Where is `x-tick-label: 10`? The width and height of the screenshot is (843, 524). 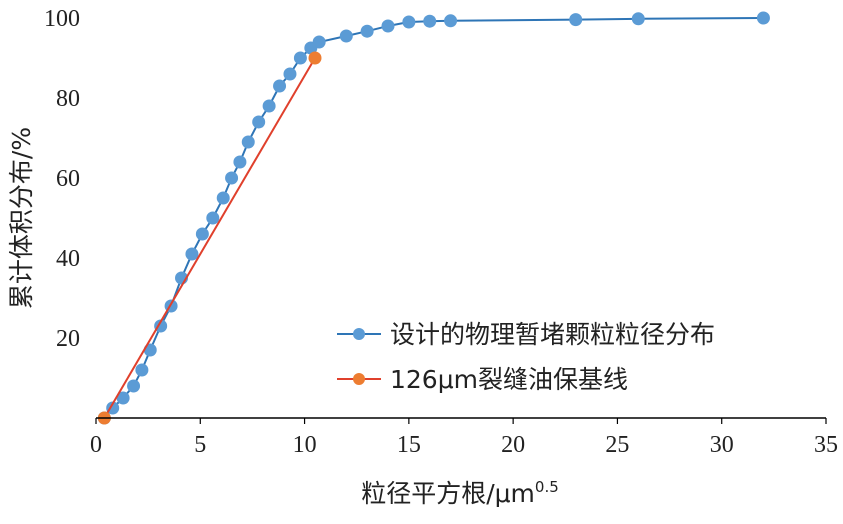
x-tick-label: 10 is located at coordinates (305, 445).